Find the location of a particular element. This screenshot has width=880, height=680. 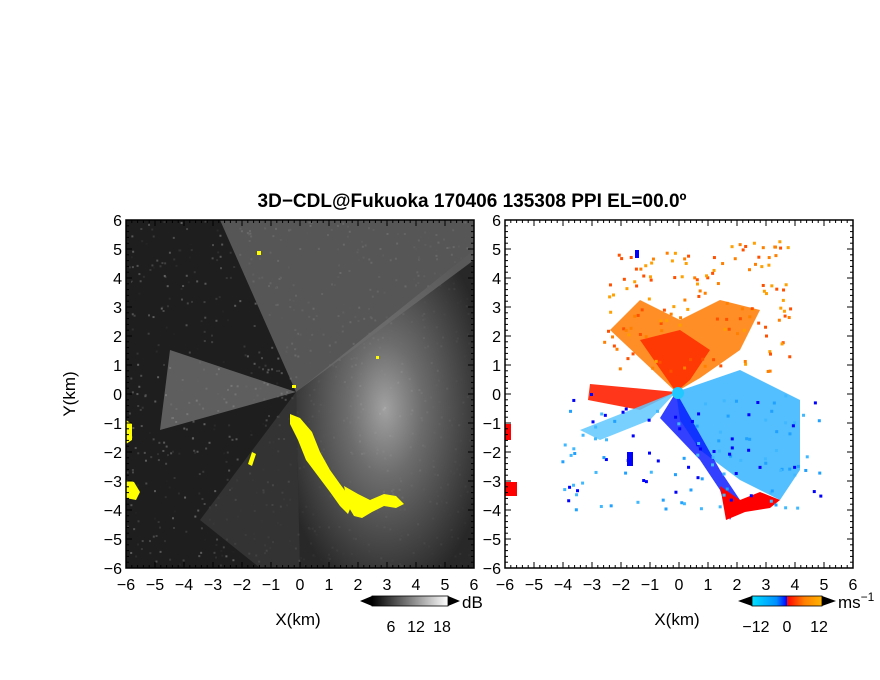

receding-core is located at coordinates (675, 361).